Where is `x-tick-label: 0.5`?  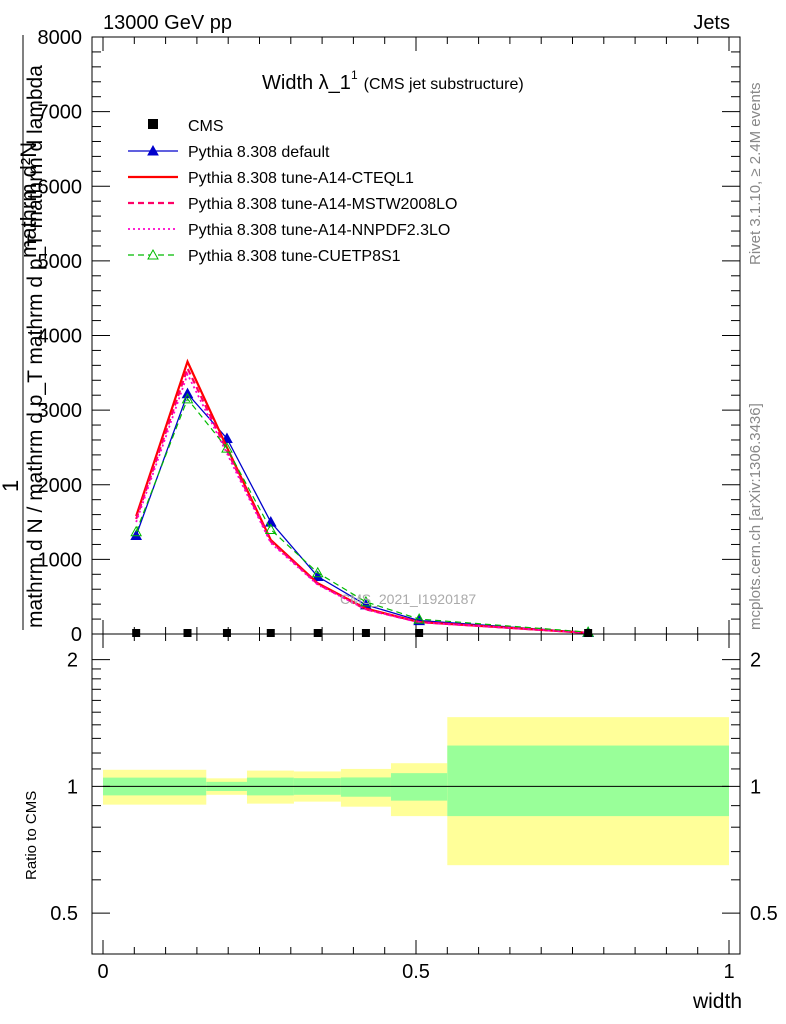
x-tick-label: 0.5 is located at coordinates (416, 972).